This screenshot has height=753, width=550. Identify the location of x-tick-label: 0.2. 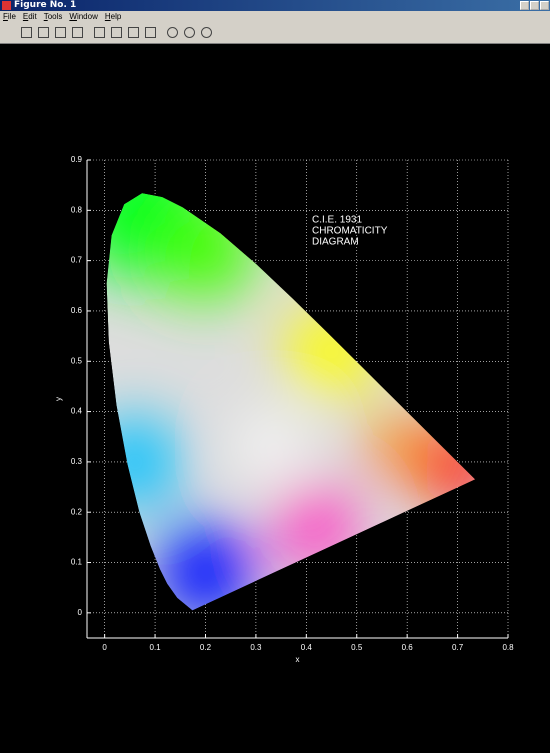
(206, 647).